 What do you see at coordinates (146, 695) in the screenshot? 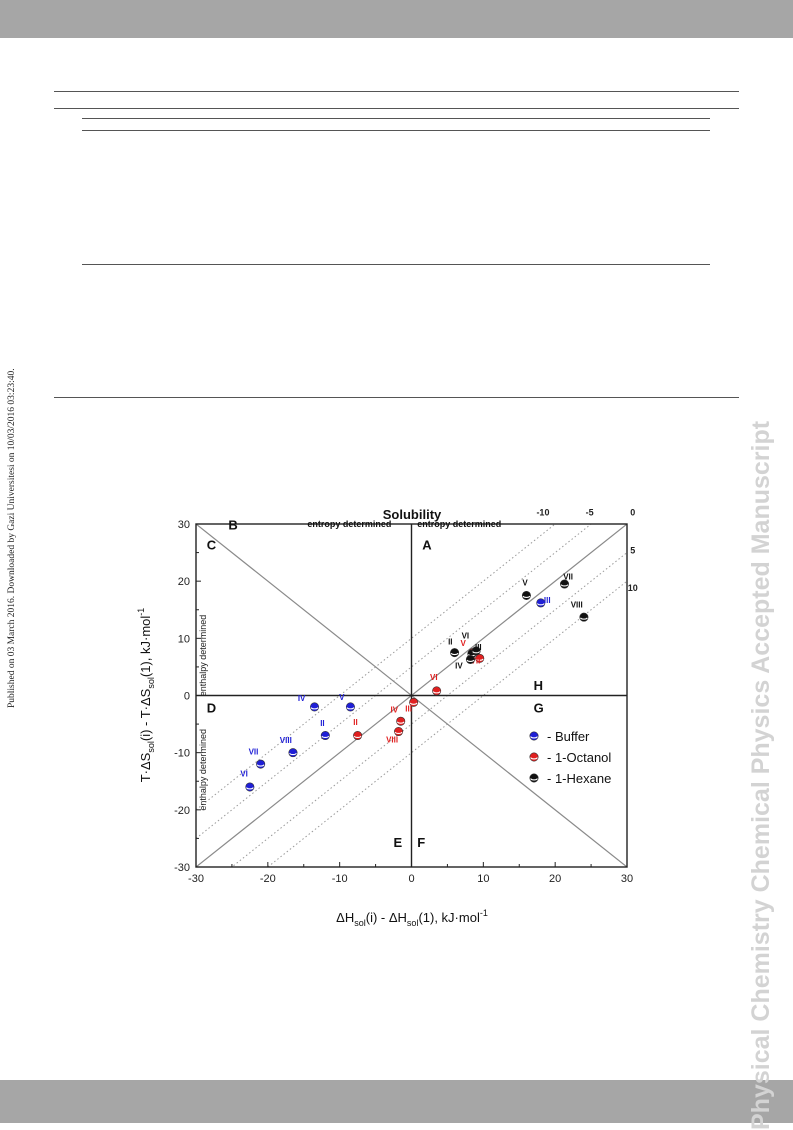
I see `y-axis-label: T·ΔSsol(i) - T·ΔSsol(1), kJ·mol-1` at bounding box center [146, 695].